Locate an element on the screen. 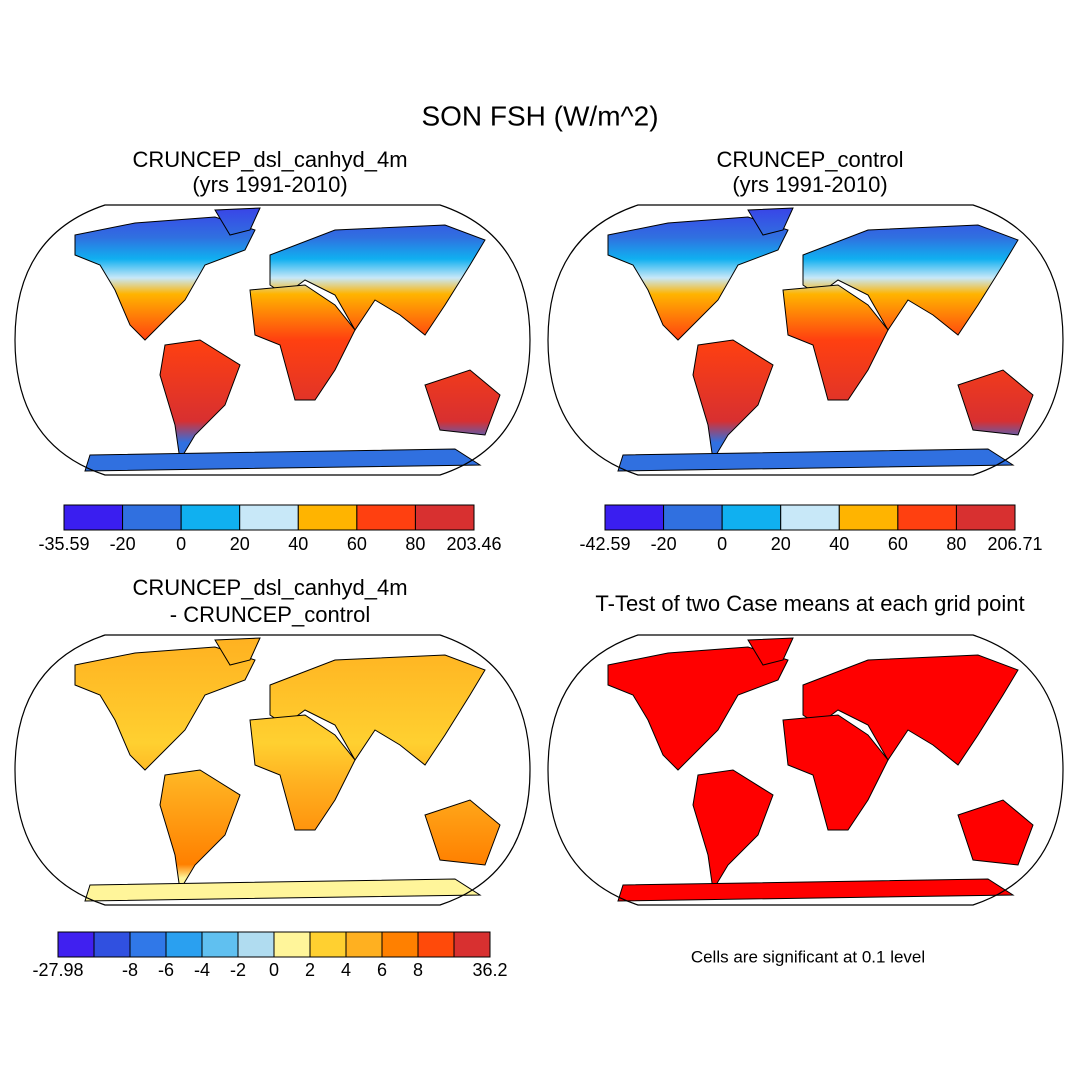 The image size is (1080, 1085). colorbar-label: -42.59 is located at coordinates (604, 544).